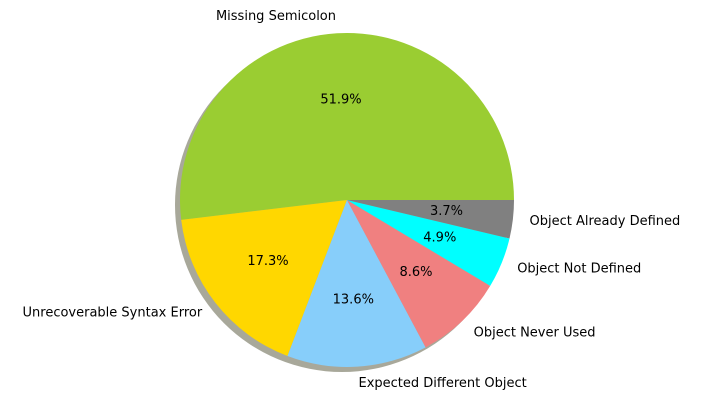  I want to click on category-label-missing-semicolon: Missing Semicolon, so click(276, 16).